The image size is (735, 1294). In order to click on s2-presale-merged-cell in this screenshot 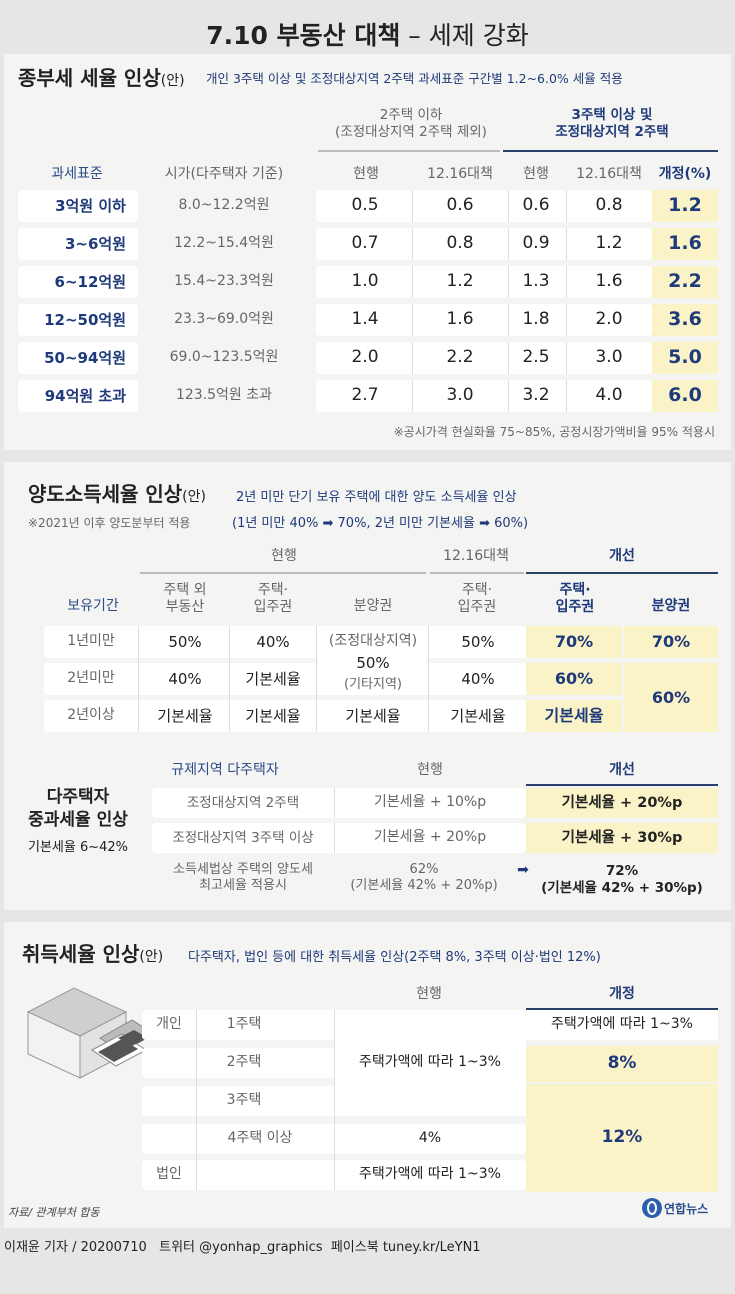, I will do `click(372, 668)`.